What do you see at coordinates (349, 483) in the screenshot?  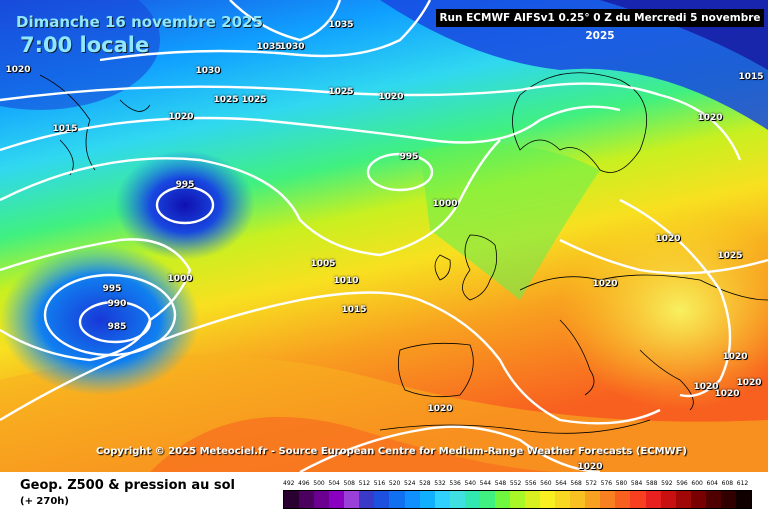 I see `legend-value: 508` at bounding box center [349, 483].